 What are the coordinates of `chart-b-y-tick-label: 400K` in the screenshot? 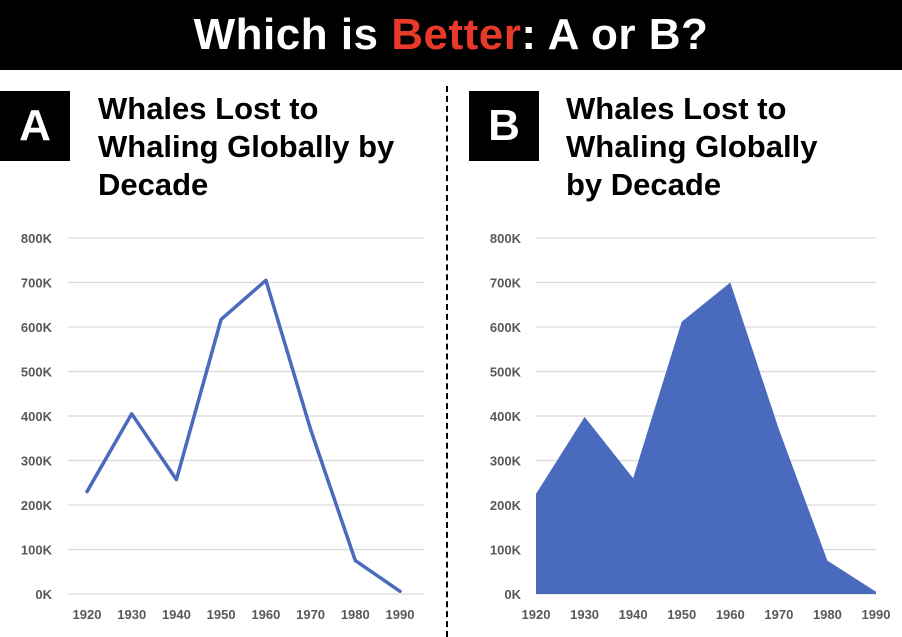 It's located at (506, 416).